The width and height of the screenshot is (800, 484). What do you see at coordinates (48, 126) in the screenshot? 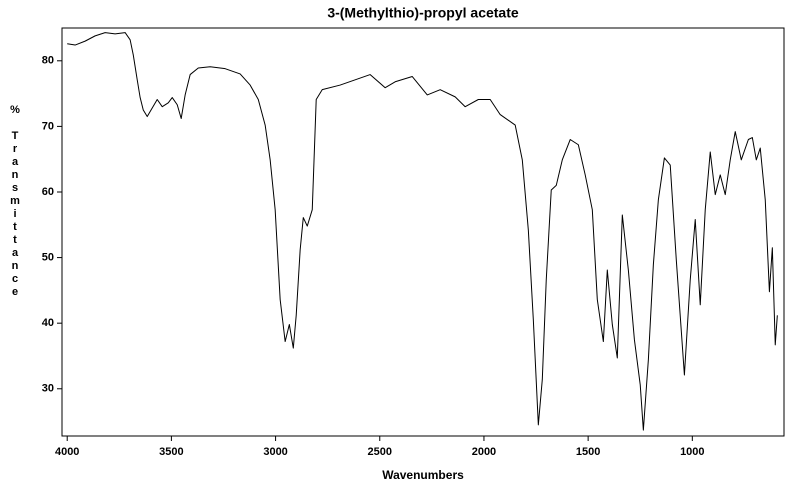
I see `y-tick-label: 70` at bounding box center [48, 126].